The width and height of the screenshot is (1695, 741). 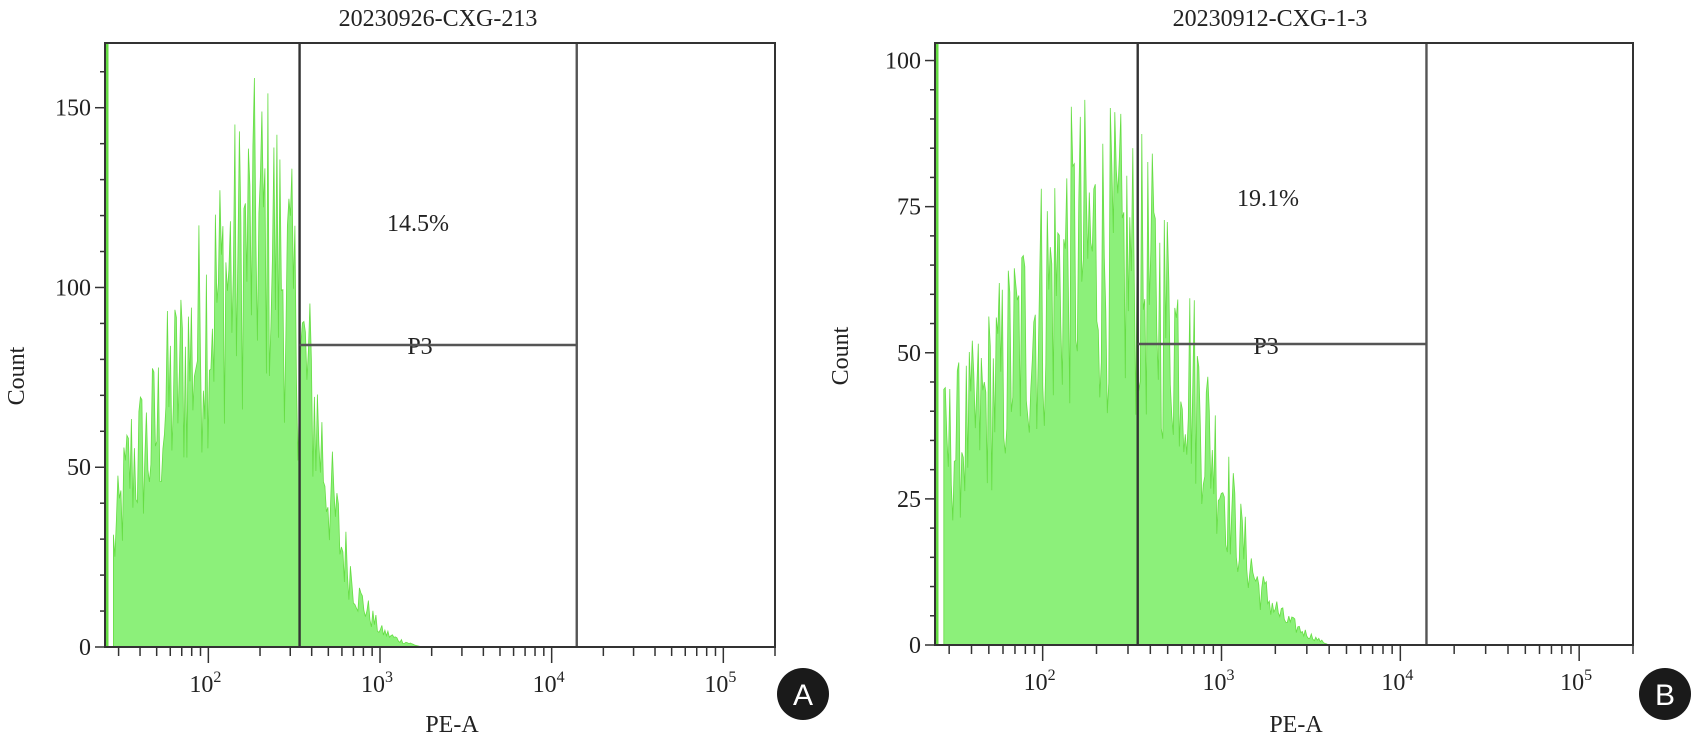 What do you see at coordinates (438, 19) in the screenshot?
I see `chart-title: 20230926-CXG-213` at bounding box center [438, 19].